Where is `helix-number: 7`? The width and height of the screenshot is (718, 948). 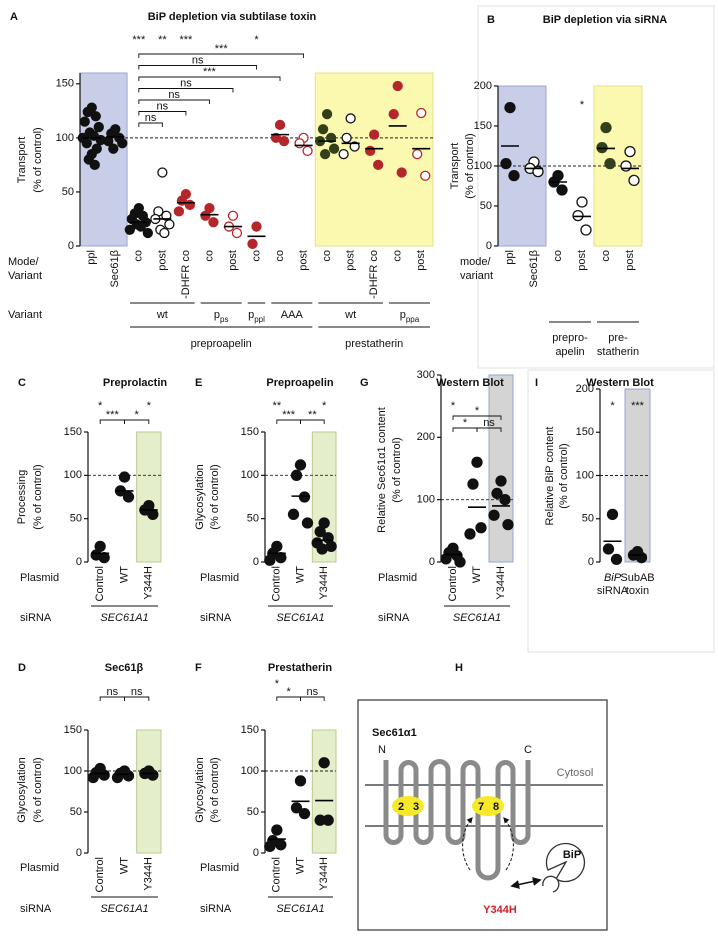
helix-number: 7 is located at coordinates (481, 807).